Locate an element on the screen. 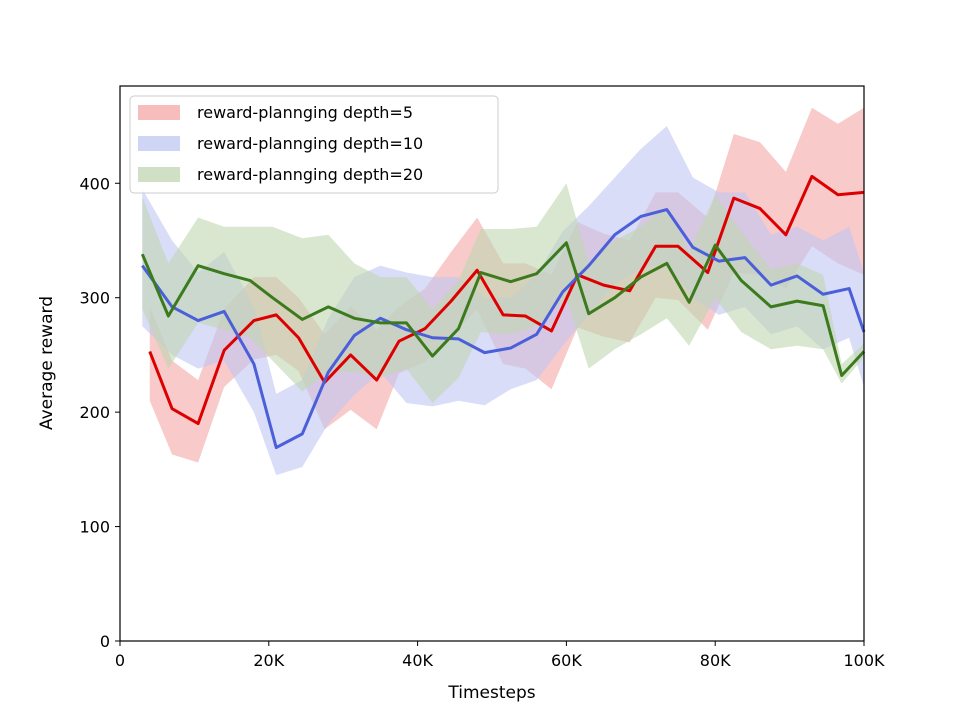 Image resolution: width=960 pixels, height=720 pixels. y-axis-ticks: 0 100 200 300 400 is located at coordinates (99, 412).